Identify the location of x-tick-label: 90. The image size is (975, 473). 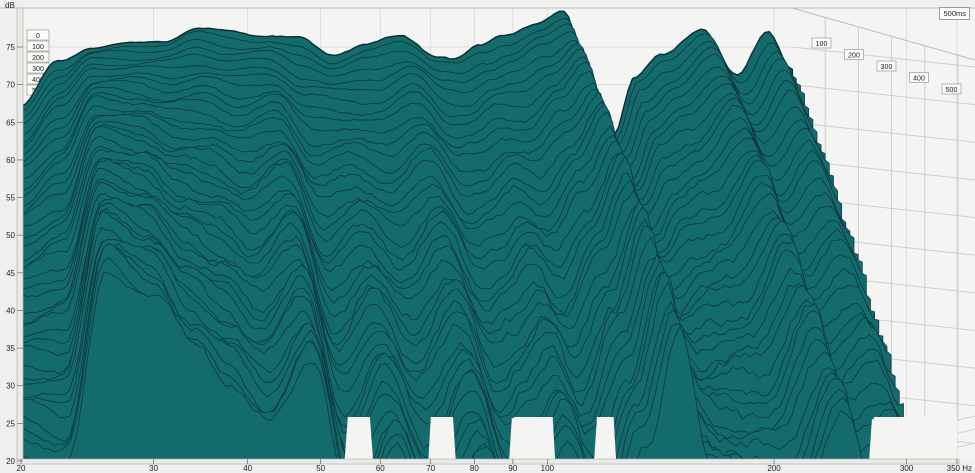
(512, 468).